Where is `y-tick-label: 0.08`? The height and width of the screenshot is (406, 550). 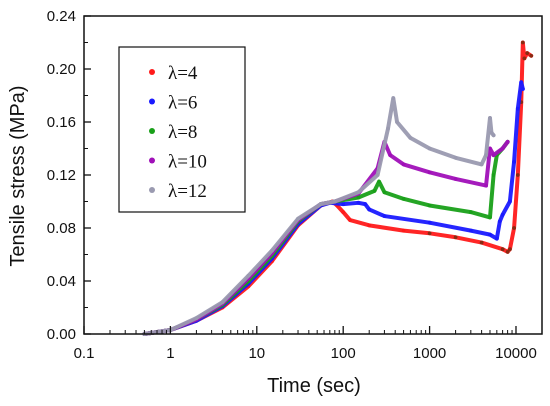
y-tick-label: 0.08 is located at coordinates (61, 228).